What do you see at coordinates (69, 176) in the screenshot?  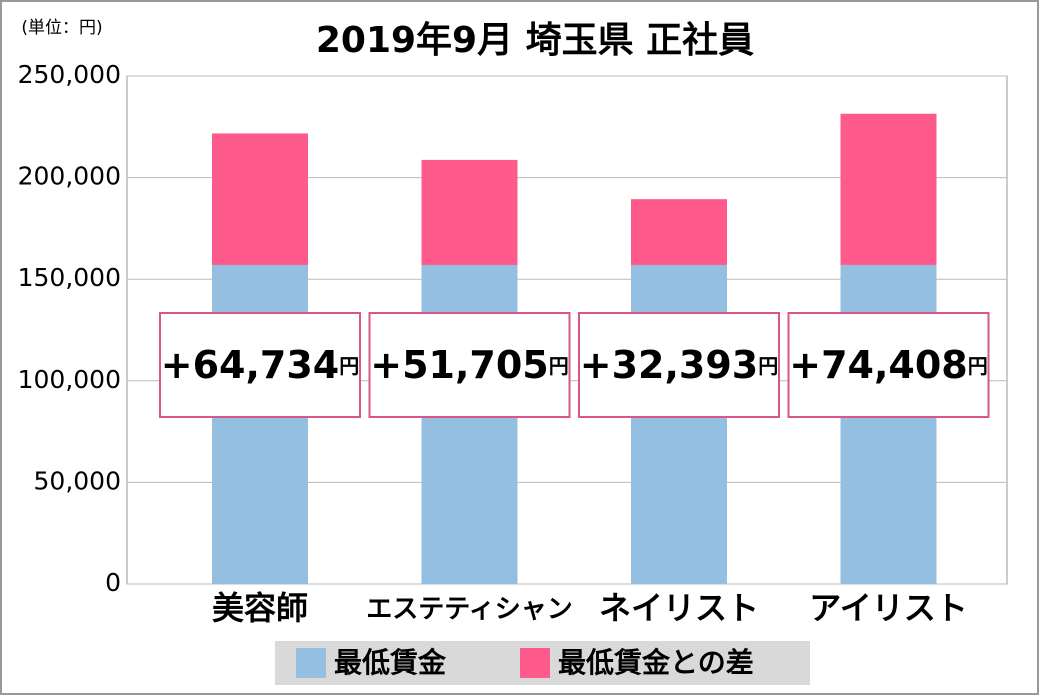 I see `y-tick-label: 200,000` at bounding box center [69, 176].